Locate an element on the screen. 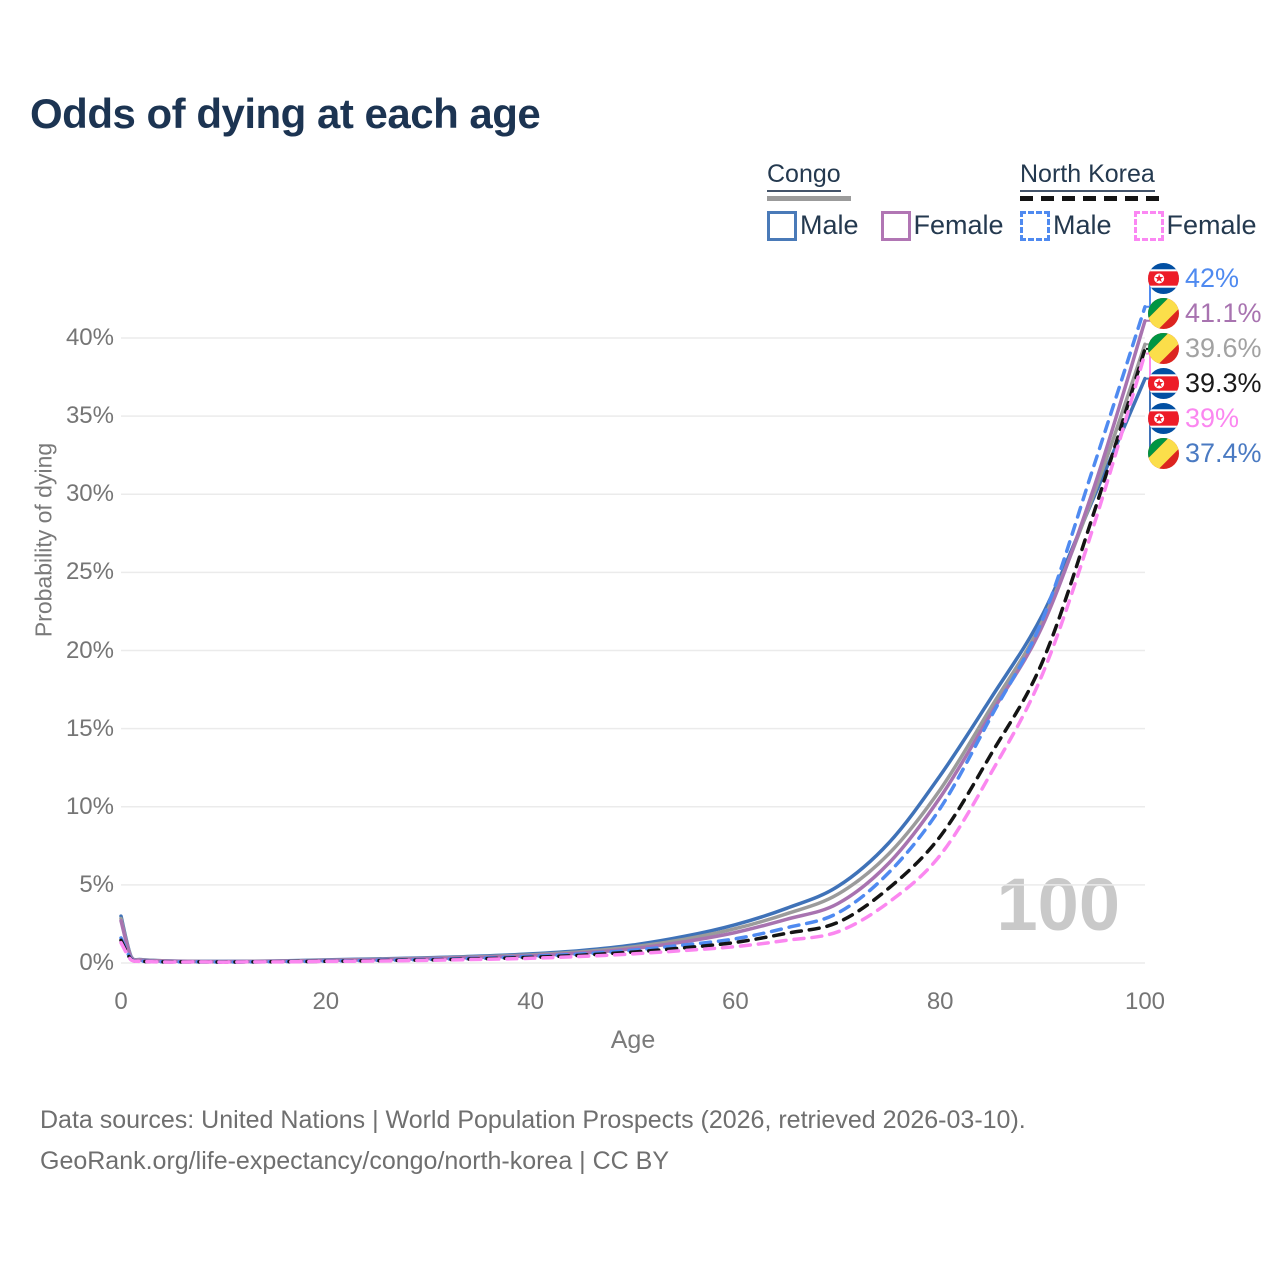  north-korea-female-checkbox is located at coordinates (1148, 225).